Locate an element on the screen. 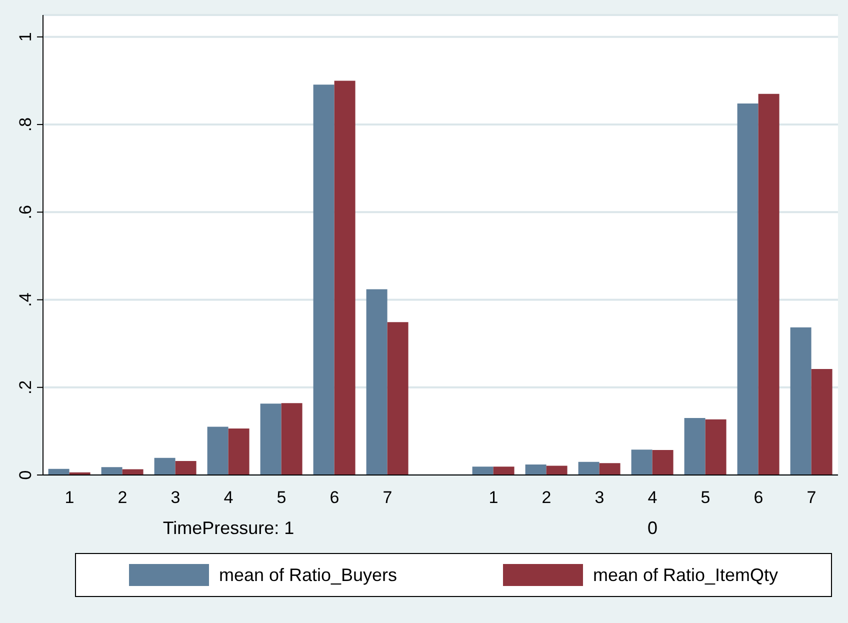 The image size is (848, 623). y-tick-label: .2 is located at coordinates (25, 387).